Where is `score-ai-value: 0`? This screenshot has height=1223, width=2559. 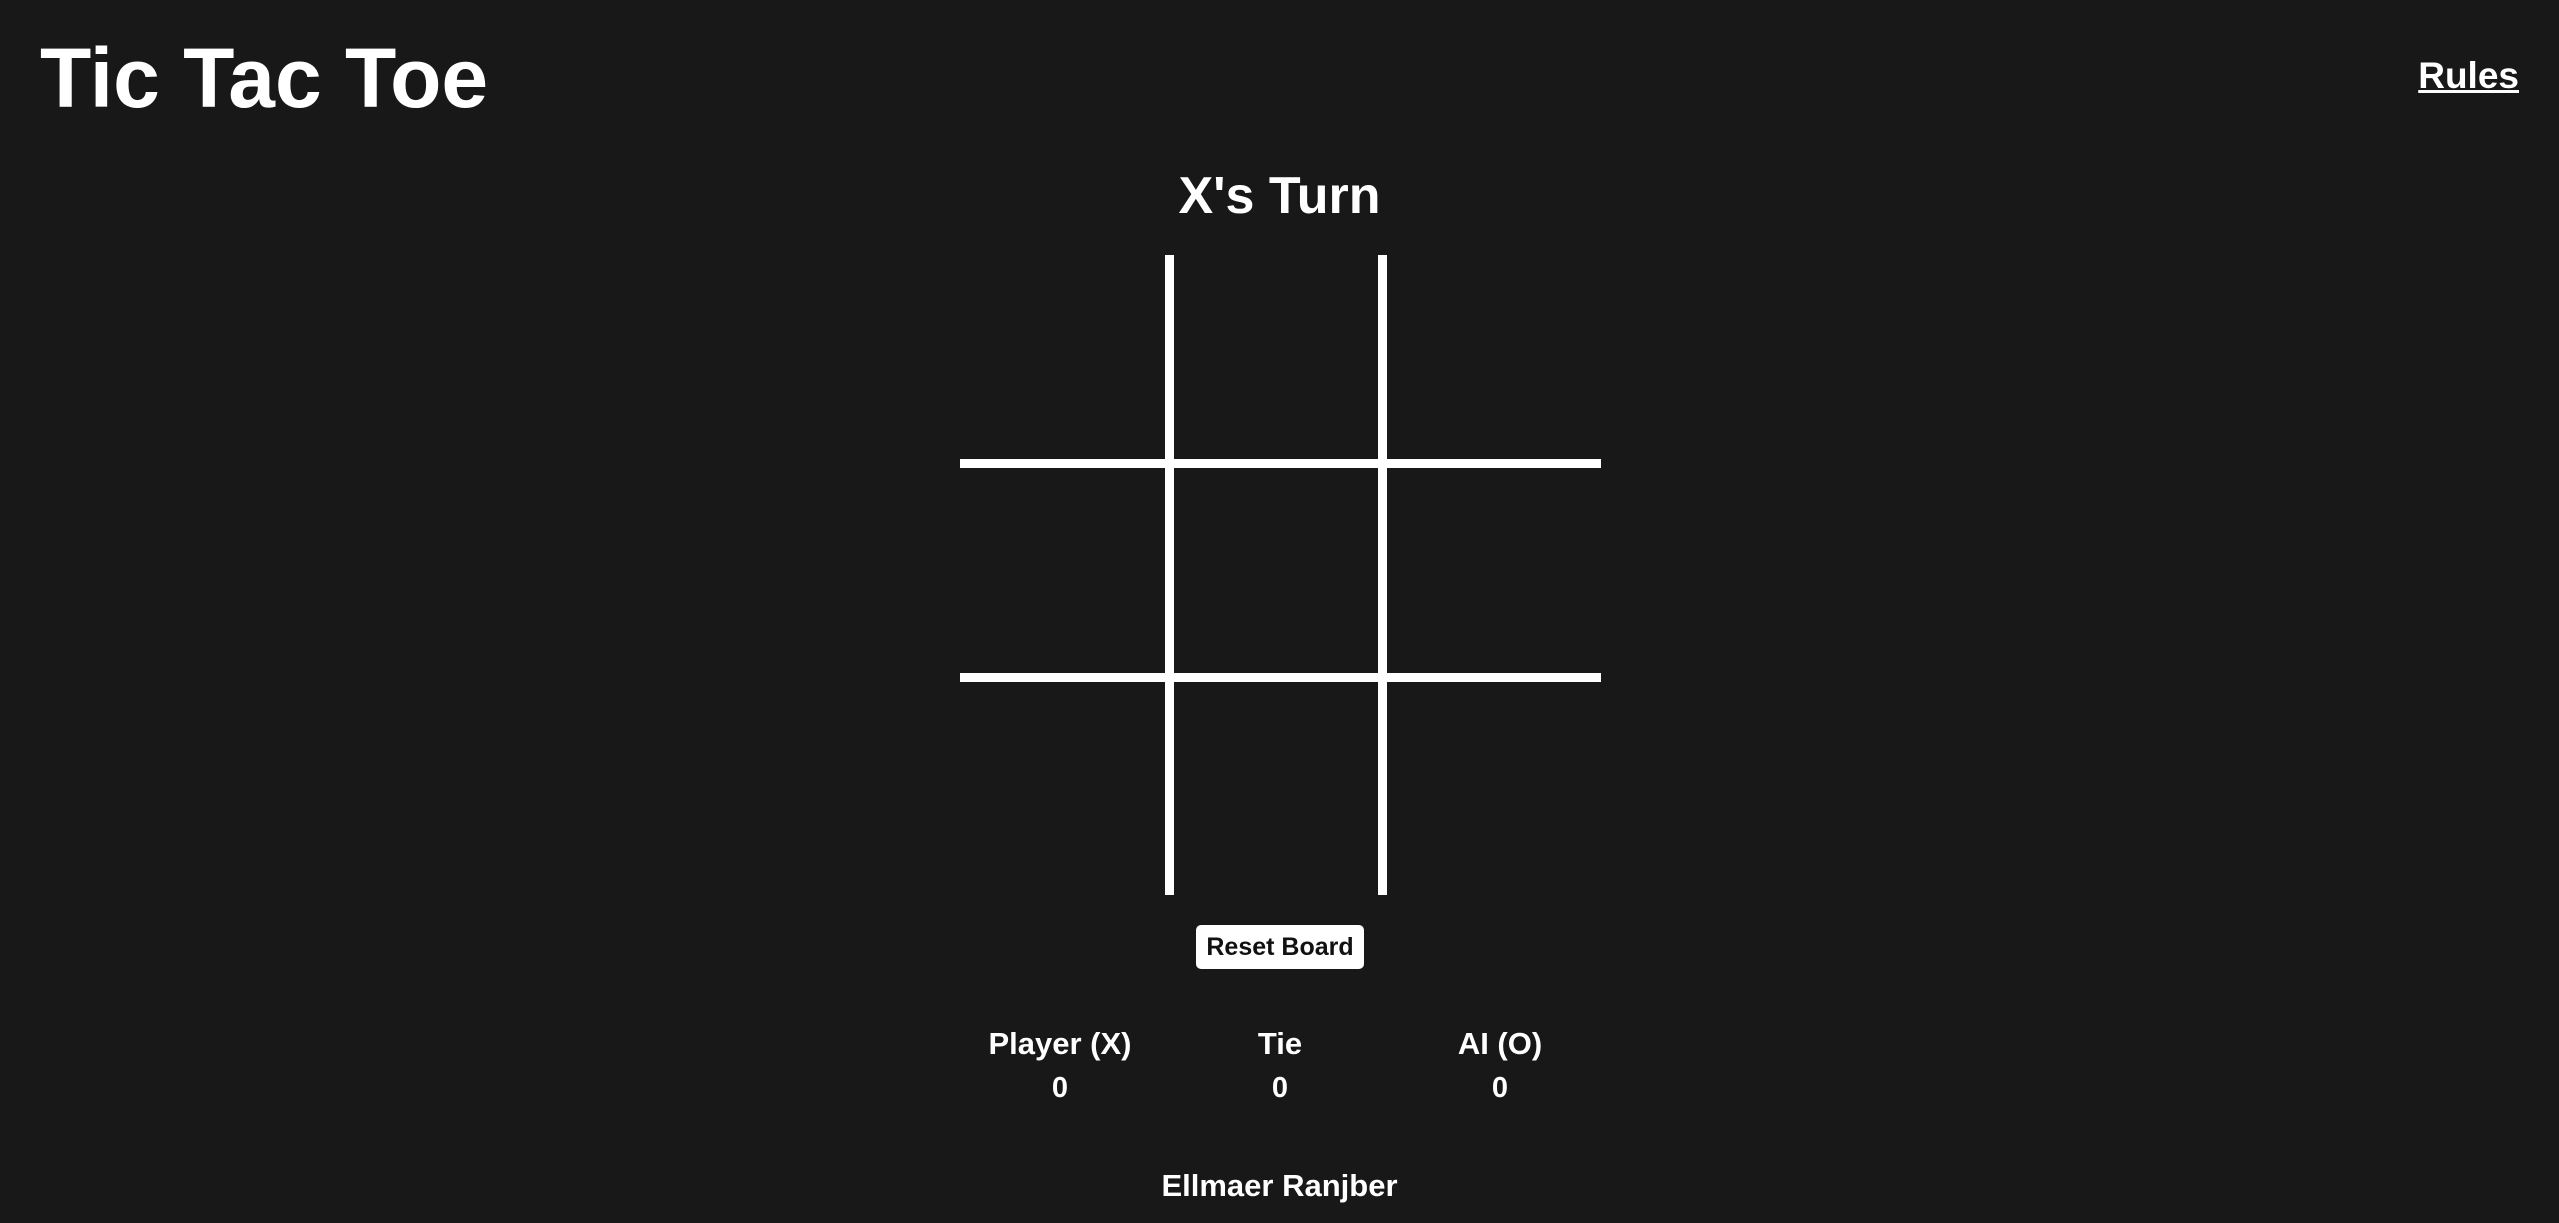
score-ai-value: 0 is located at coordinates (1500, 1088).